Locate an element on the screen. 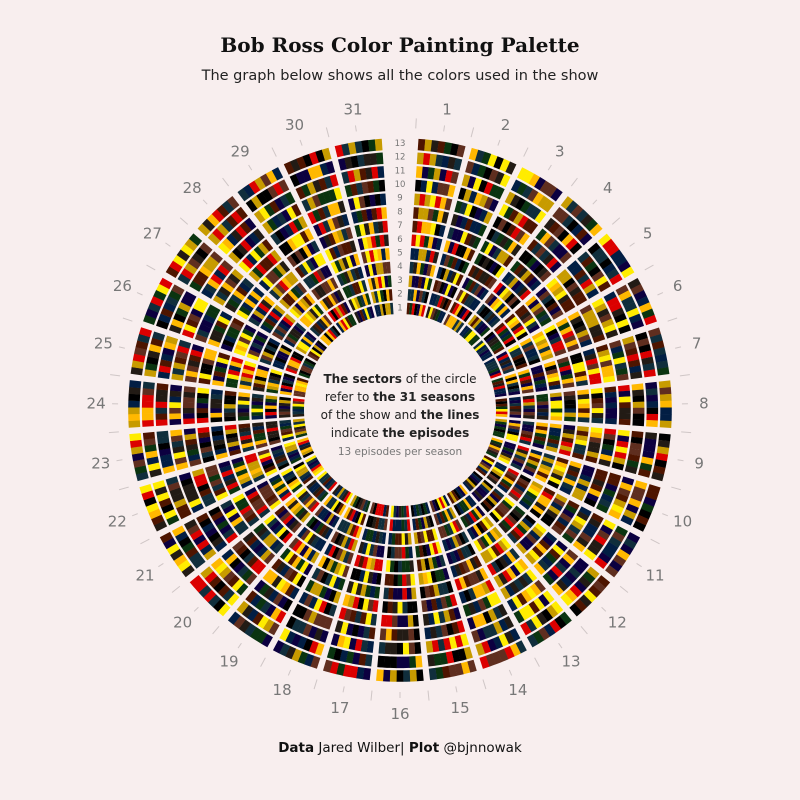 This screenshot has width=800, height=800. plot-author: @bjnnowak is located at coordinates (482, 748).